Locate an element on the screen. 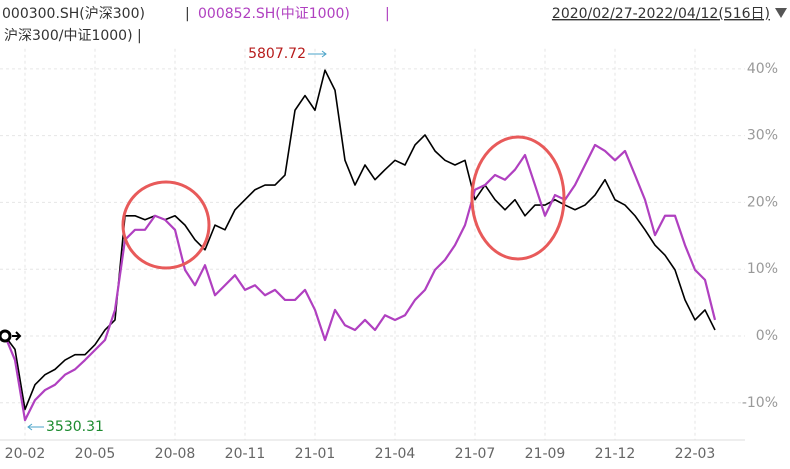  x-tick-label: 21-07 is located at coordinates (475, 454).